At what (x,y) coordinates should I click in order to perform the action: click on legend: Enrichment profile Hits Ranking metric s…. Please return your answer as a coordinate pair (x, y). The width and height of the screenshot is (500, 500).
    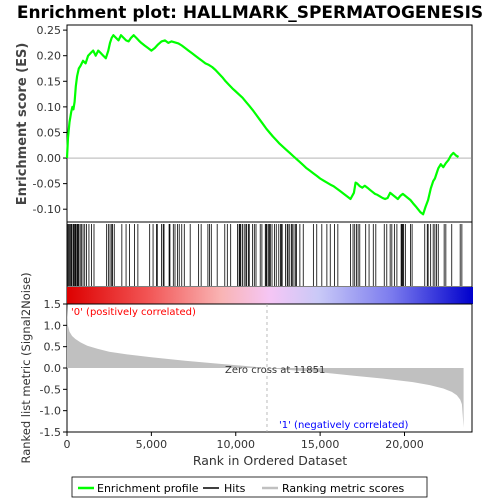
    Looking at the image, I should click on (249, 487).